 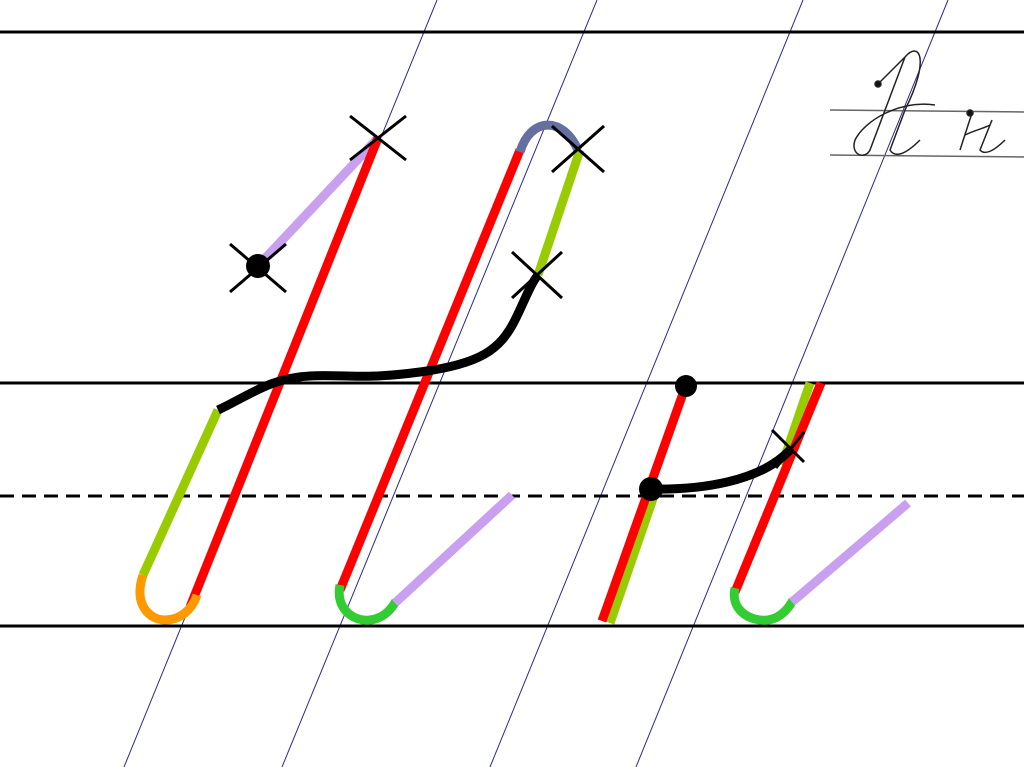 I want to click on connector-stroke, so click(x=379, y=343).